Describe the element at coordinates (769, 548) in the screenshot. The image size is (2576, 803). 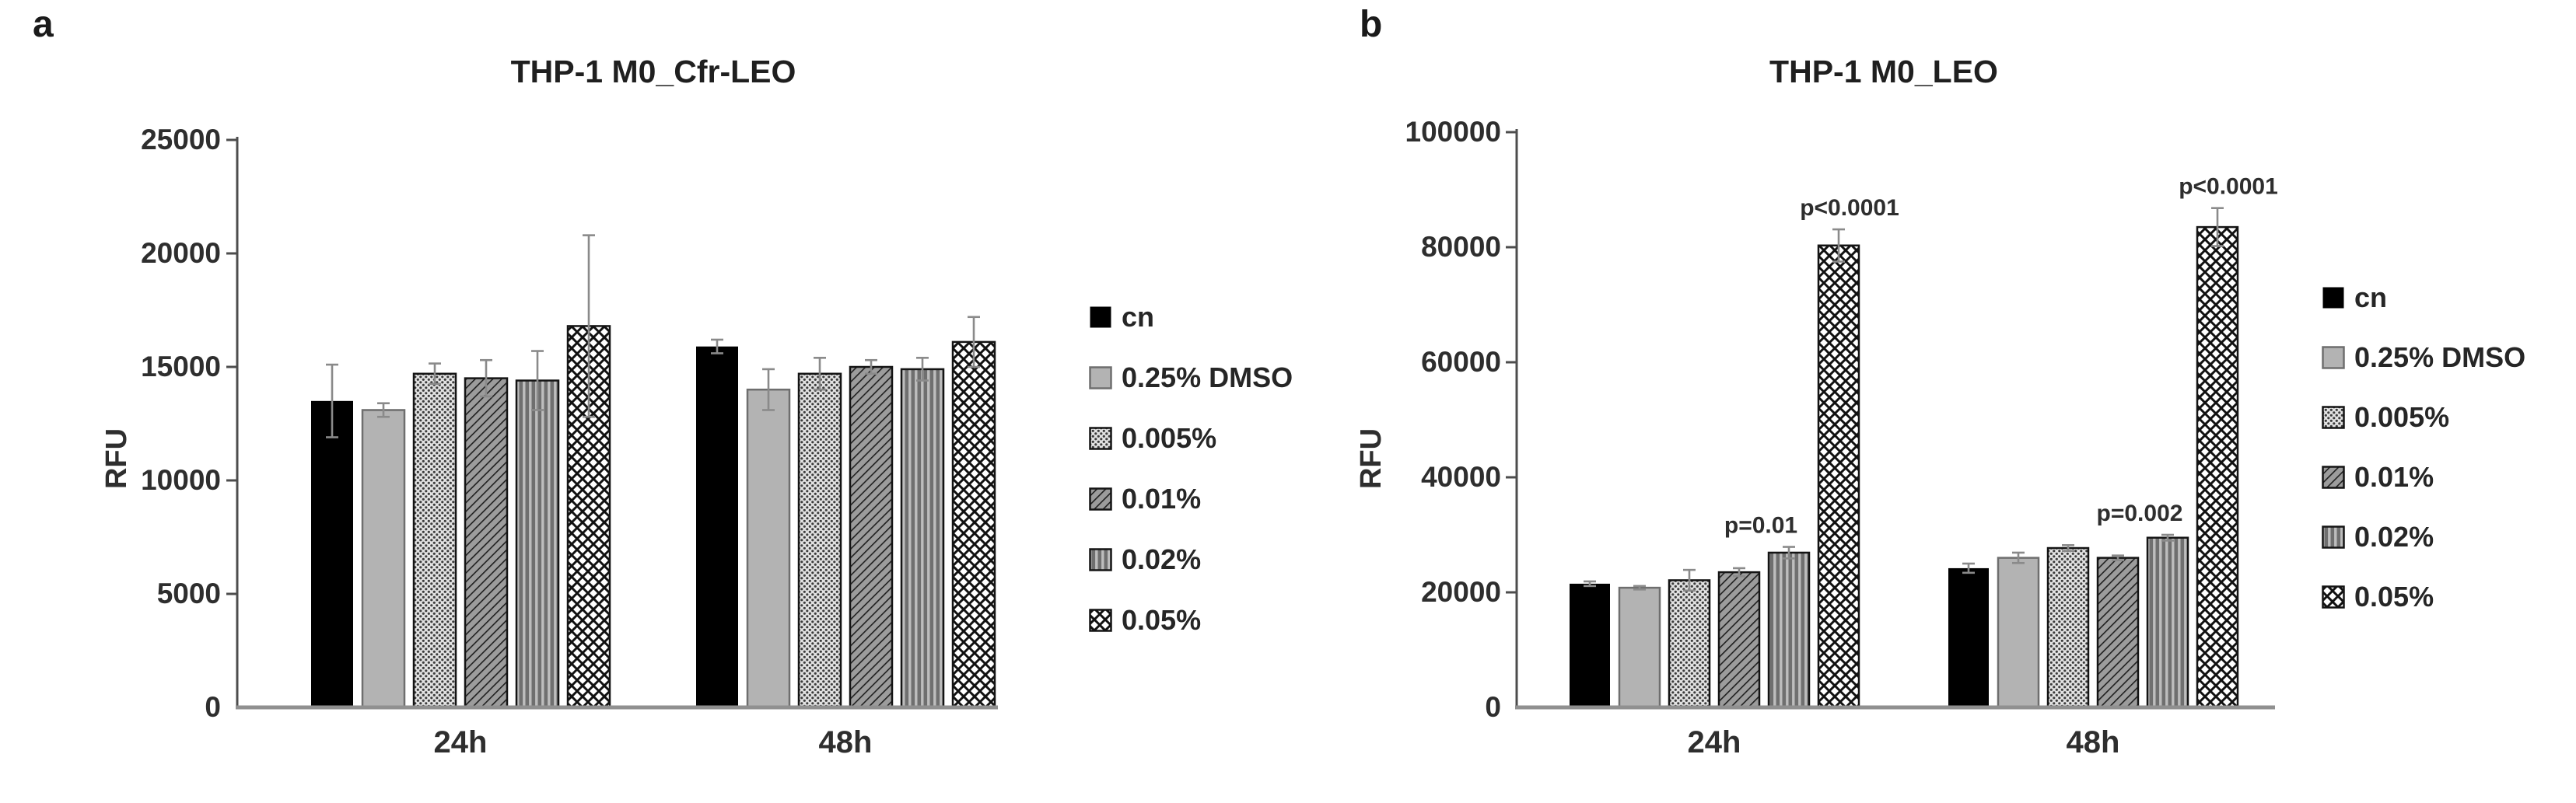
I see `bar-0.25% DMSO-48h` at that location.